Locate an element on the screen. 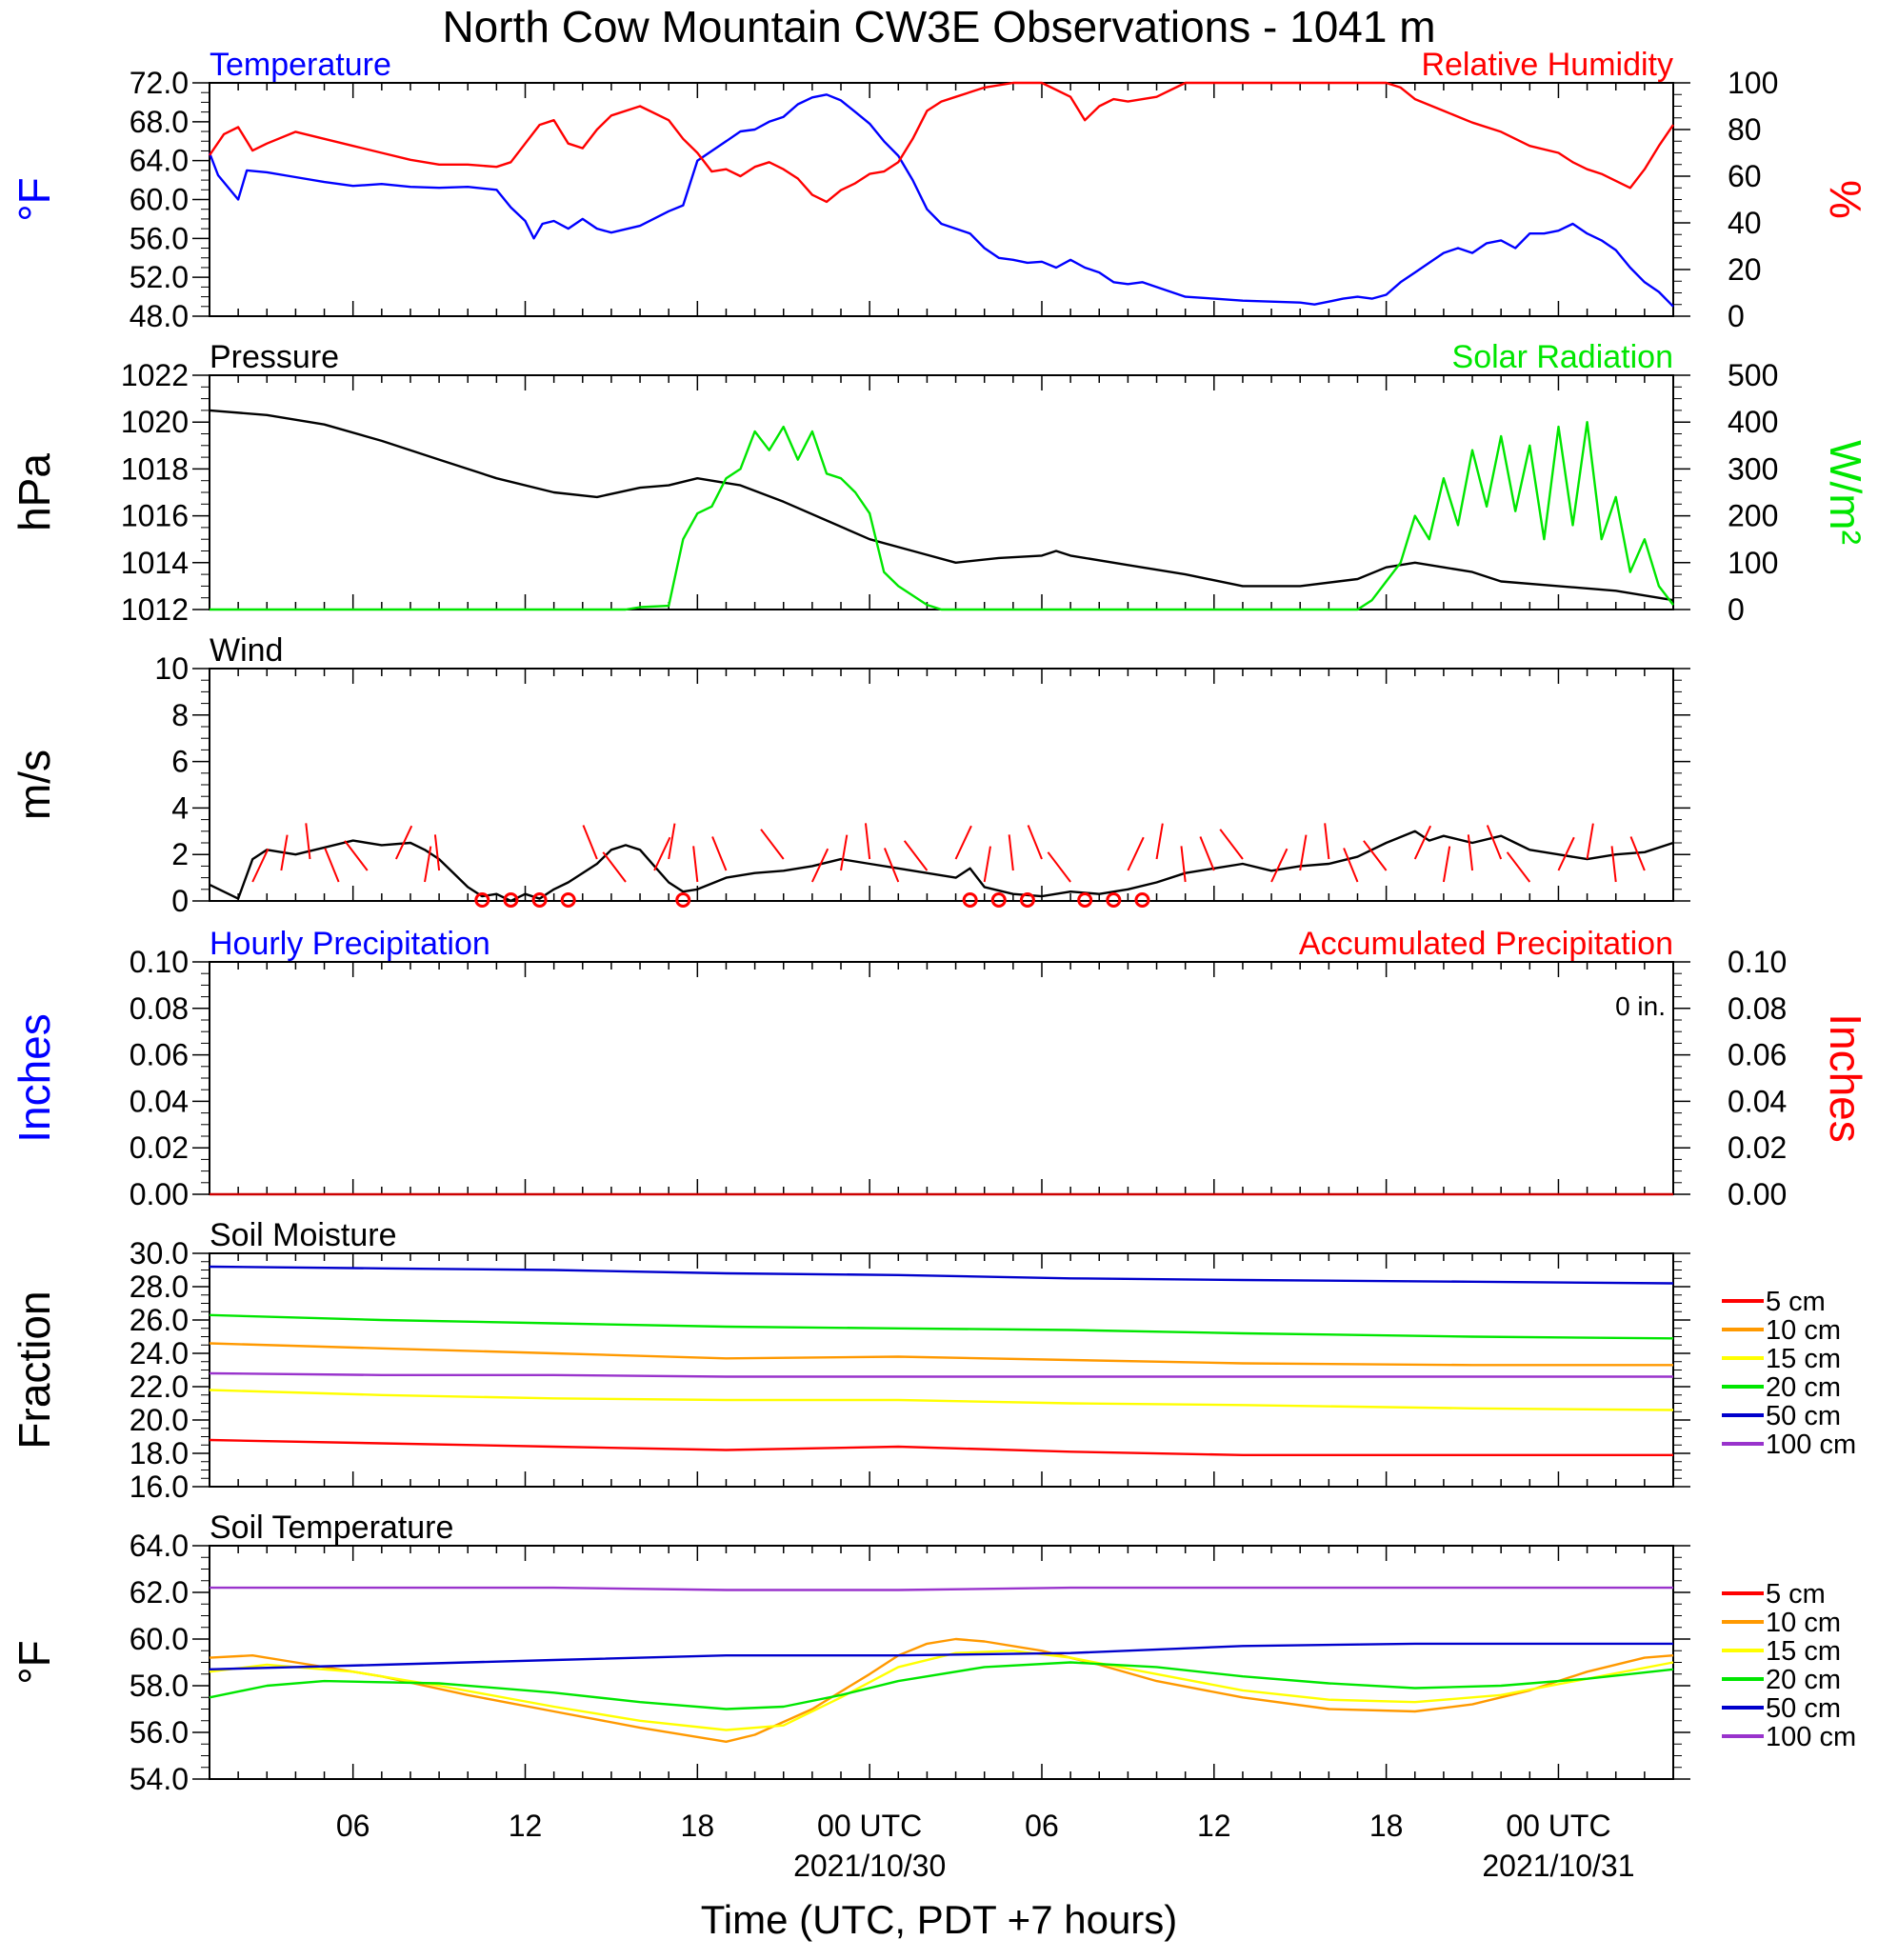 The width and height of the screenshot is (1878, 1960). panel-title-left: Hourly Precipitation is located at coordinates (350, 944).